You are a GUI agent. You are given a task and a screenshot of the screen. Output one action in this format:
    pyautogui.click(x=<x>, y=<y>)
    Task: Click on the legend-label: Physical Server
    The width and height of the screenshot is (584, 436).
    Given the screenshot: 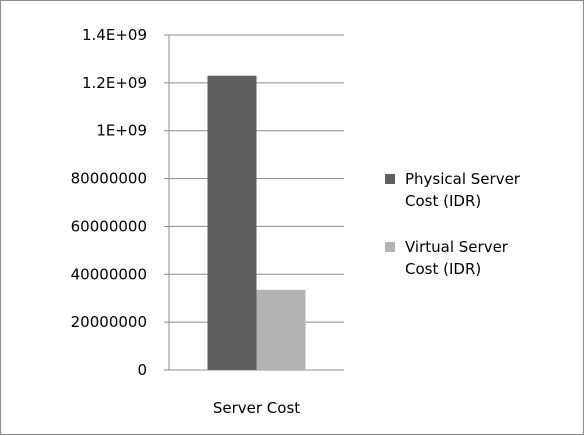 What is the action you would take?
    pyautogui.click(x=463, y=179)
    